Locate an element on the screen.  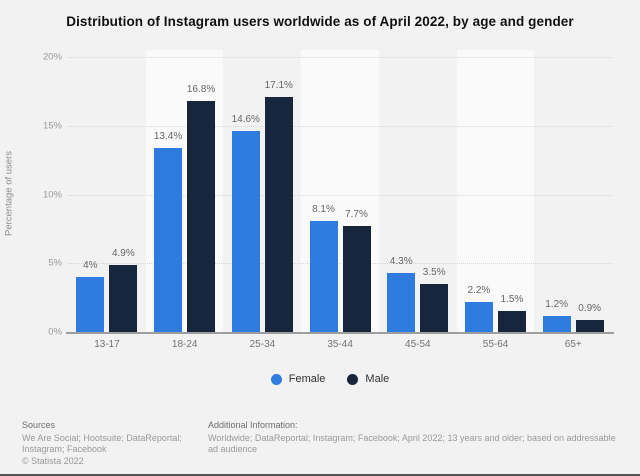
additional-info-heading: Additional Information: is located at coordinates (253, 425).